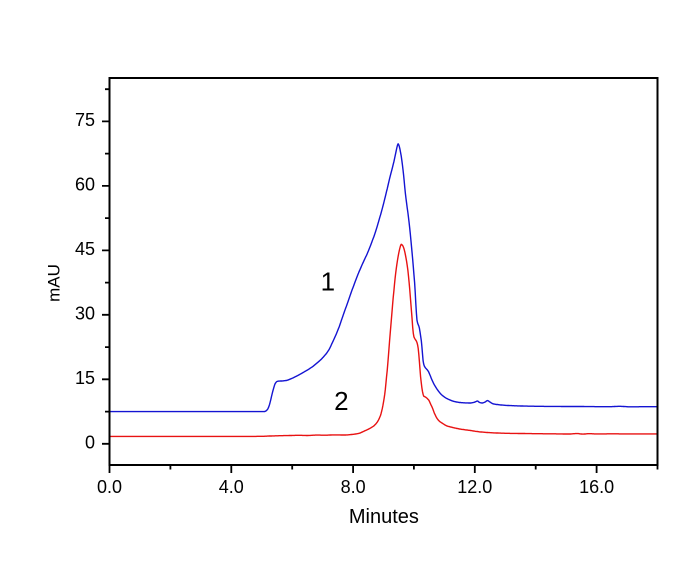  Describe the element at coordinates (85, 120) in the screenshot. I see `svg-text: 75` at that location.